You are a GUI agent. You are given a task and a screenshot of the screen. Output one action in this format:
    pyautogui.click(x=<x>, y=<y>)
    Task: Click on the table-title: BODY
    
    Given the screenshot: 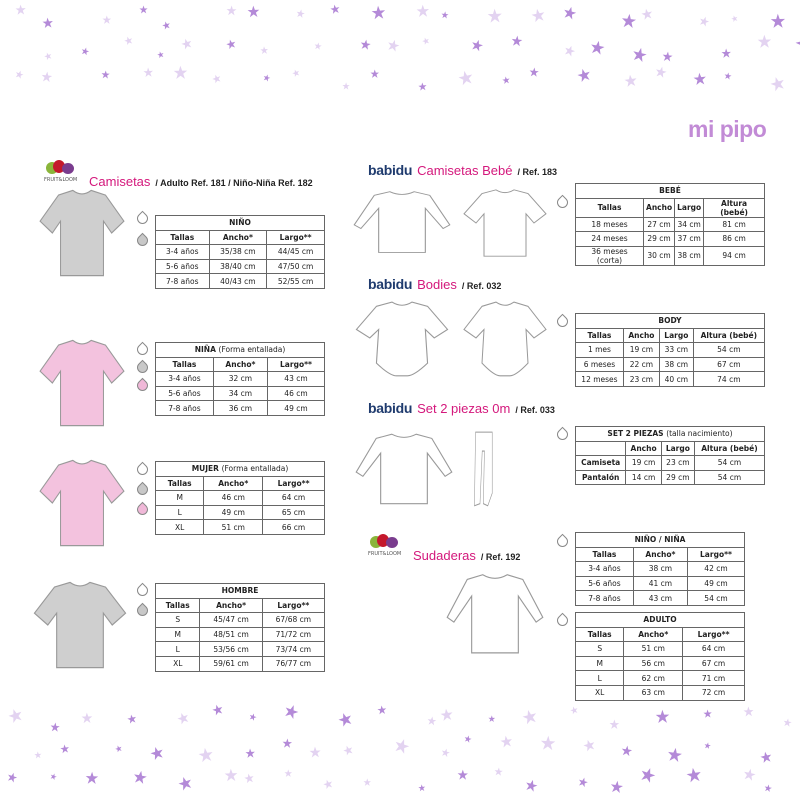 What is the action you would take?
    pyautogui.click(x=670, y=321)
    